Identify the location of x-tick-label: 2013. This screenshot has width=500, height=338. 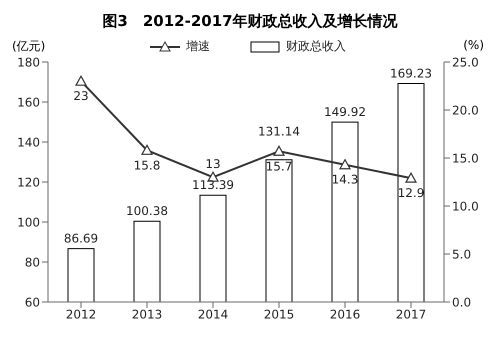
(147, 315).